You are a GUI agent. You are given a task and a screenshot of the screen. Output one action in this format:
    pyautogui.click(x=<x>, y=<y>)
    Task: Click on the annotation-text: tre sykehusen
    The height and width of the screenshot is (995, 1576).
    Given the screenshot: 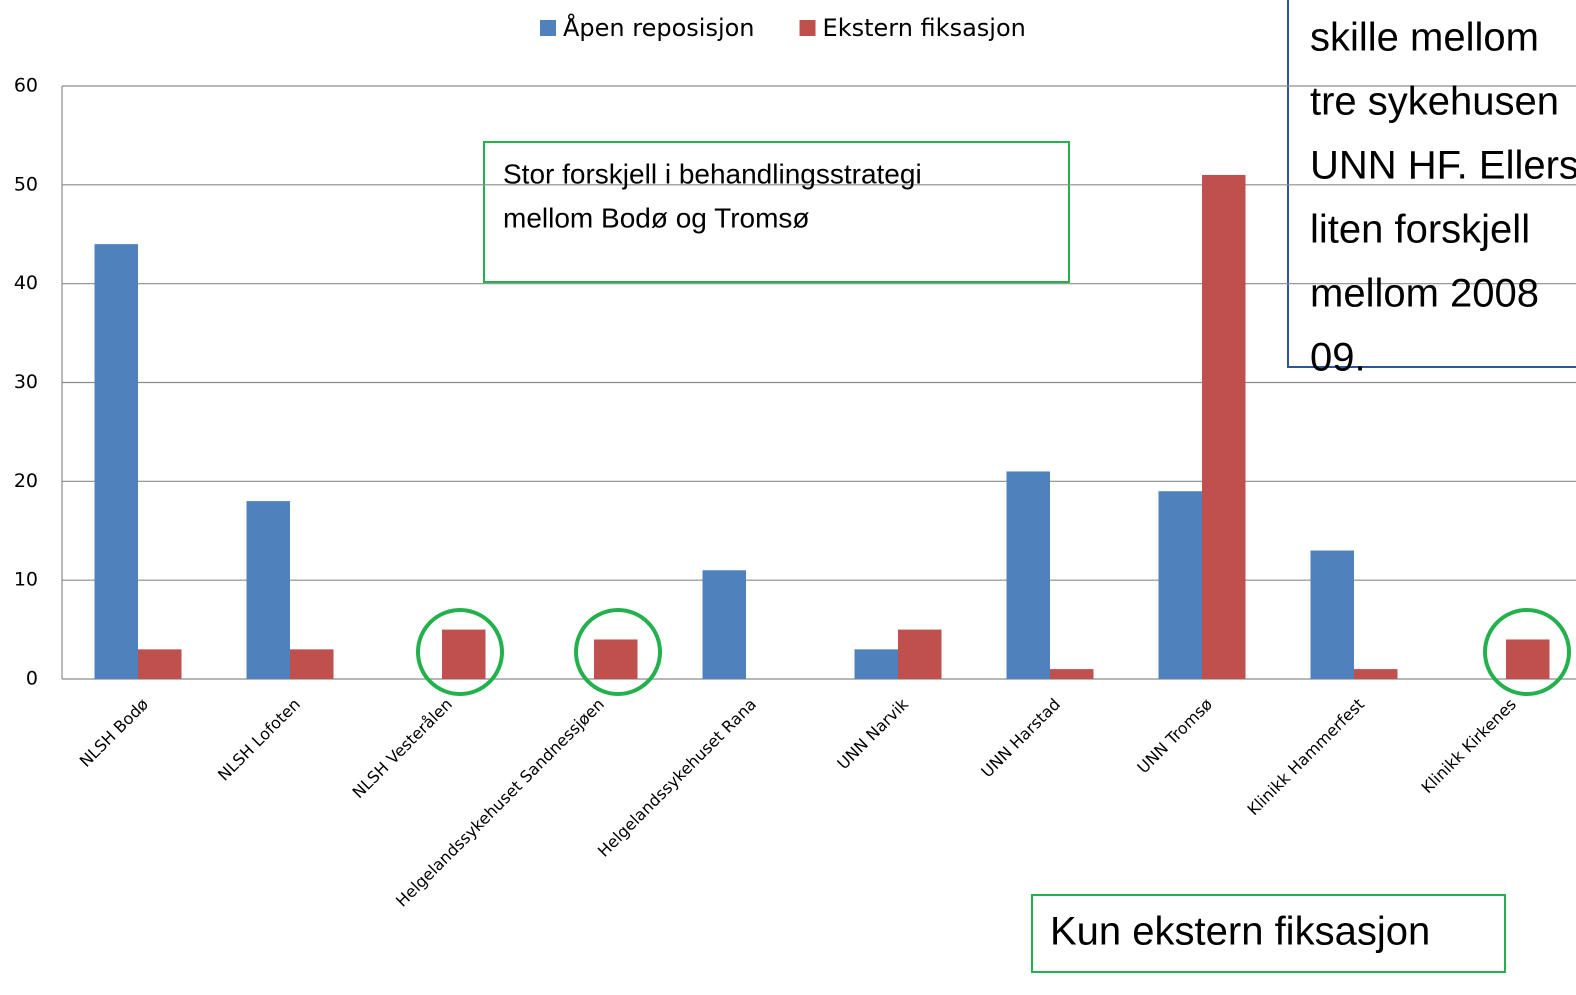 What is the action you would take?
    pyautogui.click(x=1434, y=102)
    